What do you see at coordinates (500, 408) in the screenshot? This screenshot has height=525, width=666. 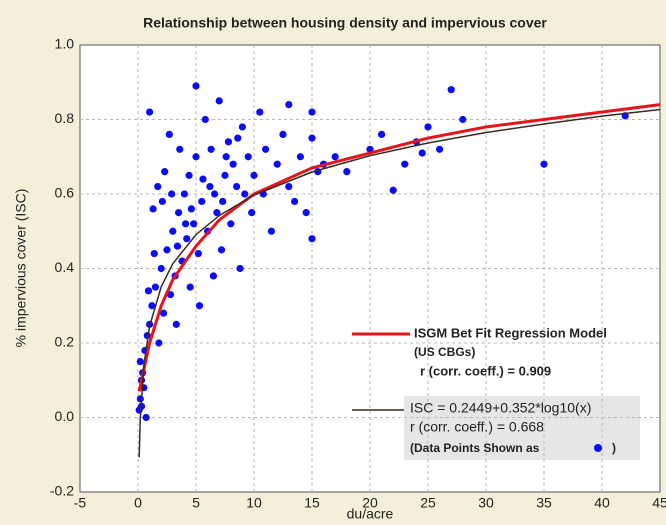 I see `legend-label: ISC = 0.2449+0.352*log10(x)` at bounding box center [500, 408].